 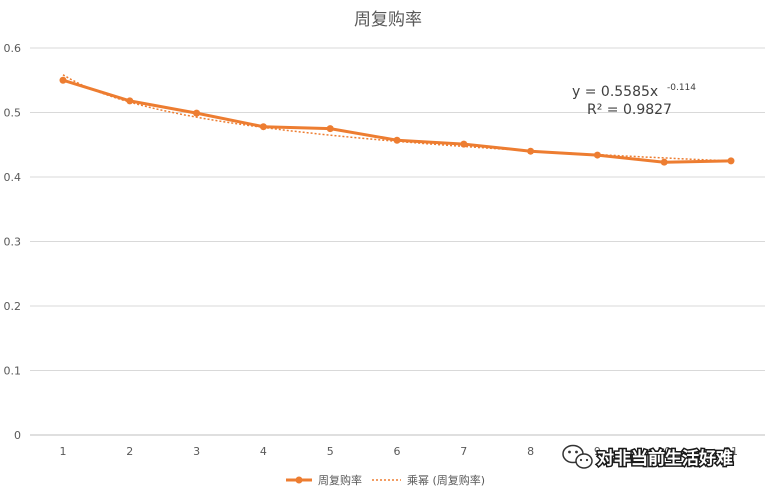 I want to click on x-tick-label: 11, so click(x=731, y=451).